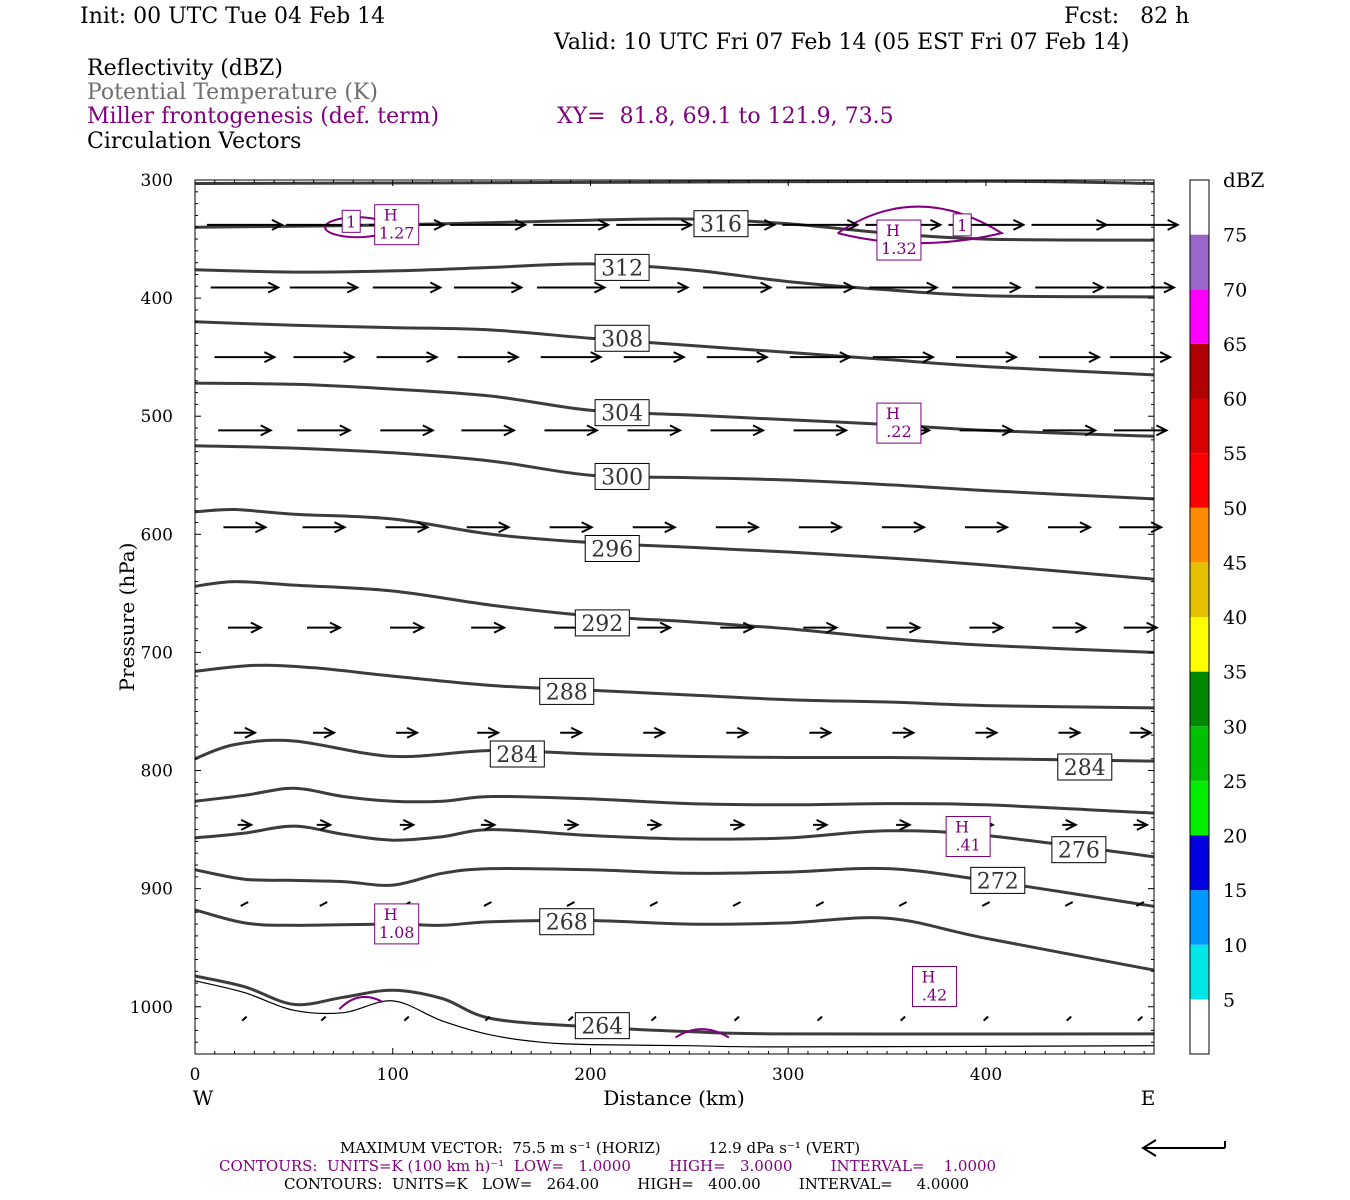 The height and width of the screenshot is (1200, 1350). What do you see at coordinates (1199, 617) in the screenshot?
I see `colorbar-frame` at bounding box center [1199, 617].